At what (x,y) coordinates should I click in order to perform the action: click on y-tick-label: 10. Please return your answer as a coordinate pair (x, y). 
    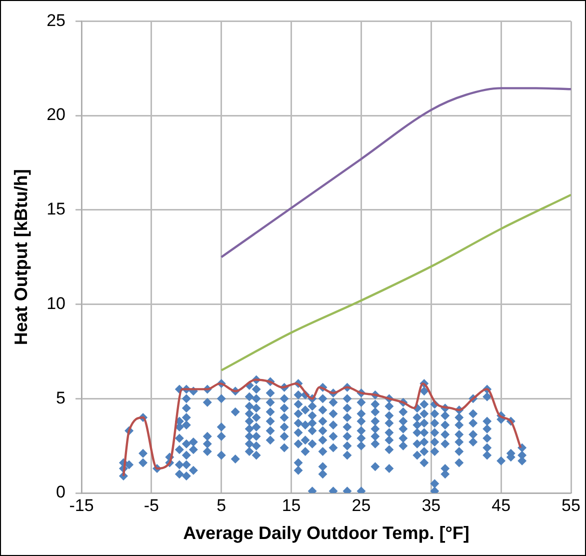
    Looking at the image, I should click on (56, 303).